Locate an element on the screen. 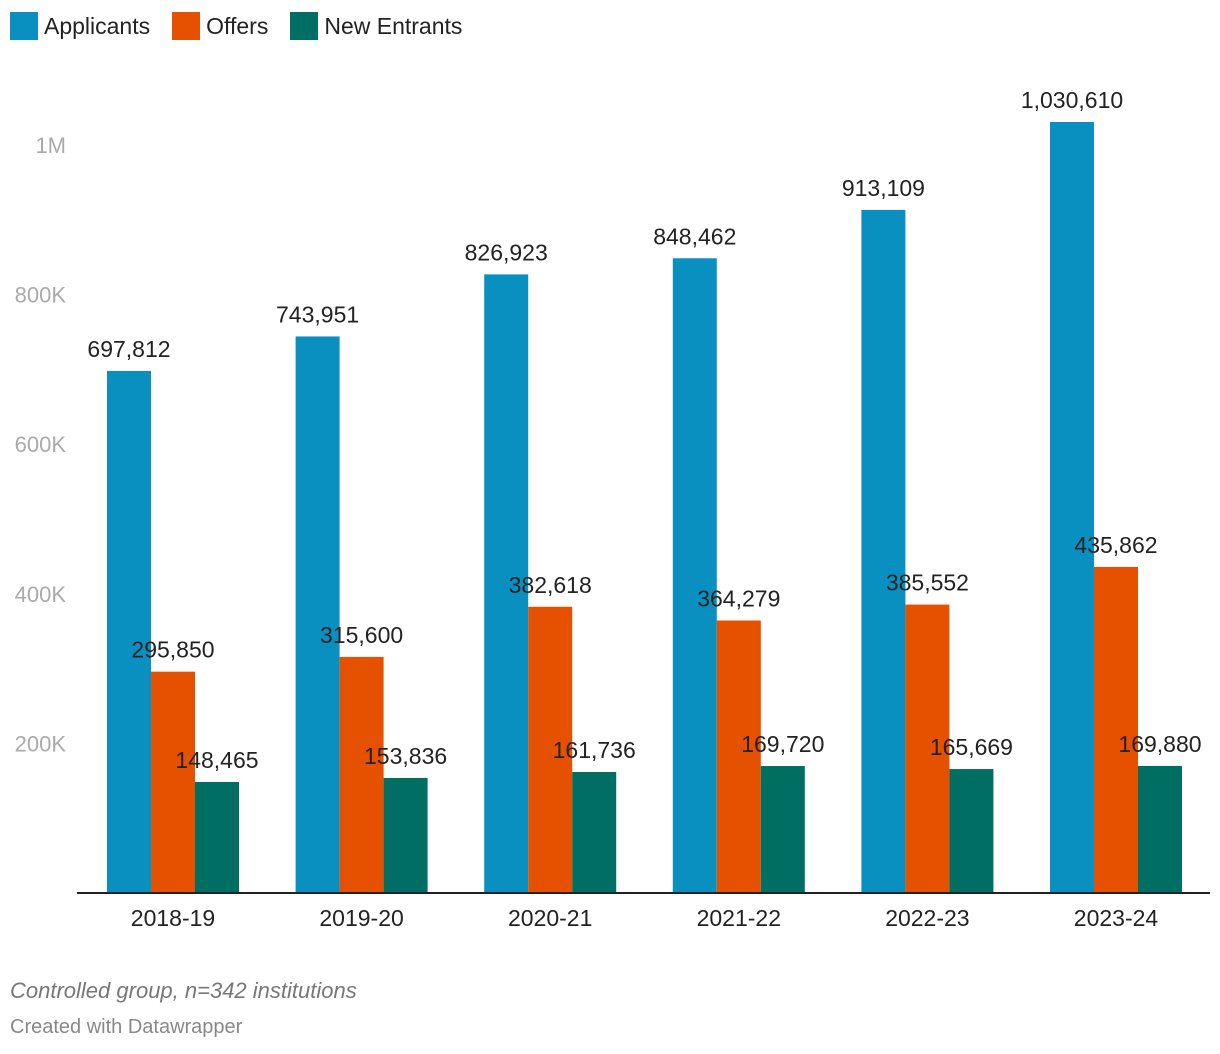 The height and width of the screenshot is (1054, 1220). data-label-new-entrants-2021-22: 169,720 is located at coordinates (782, 744).